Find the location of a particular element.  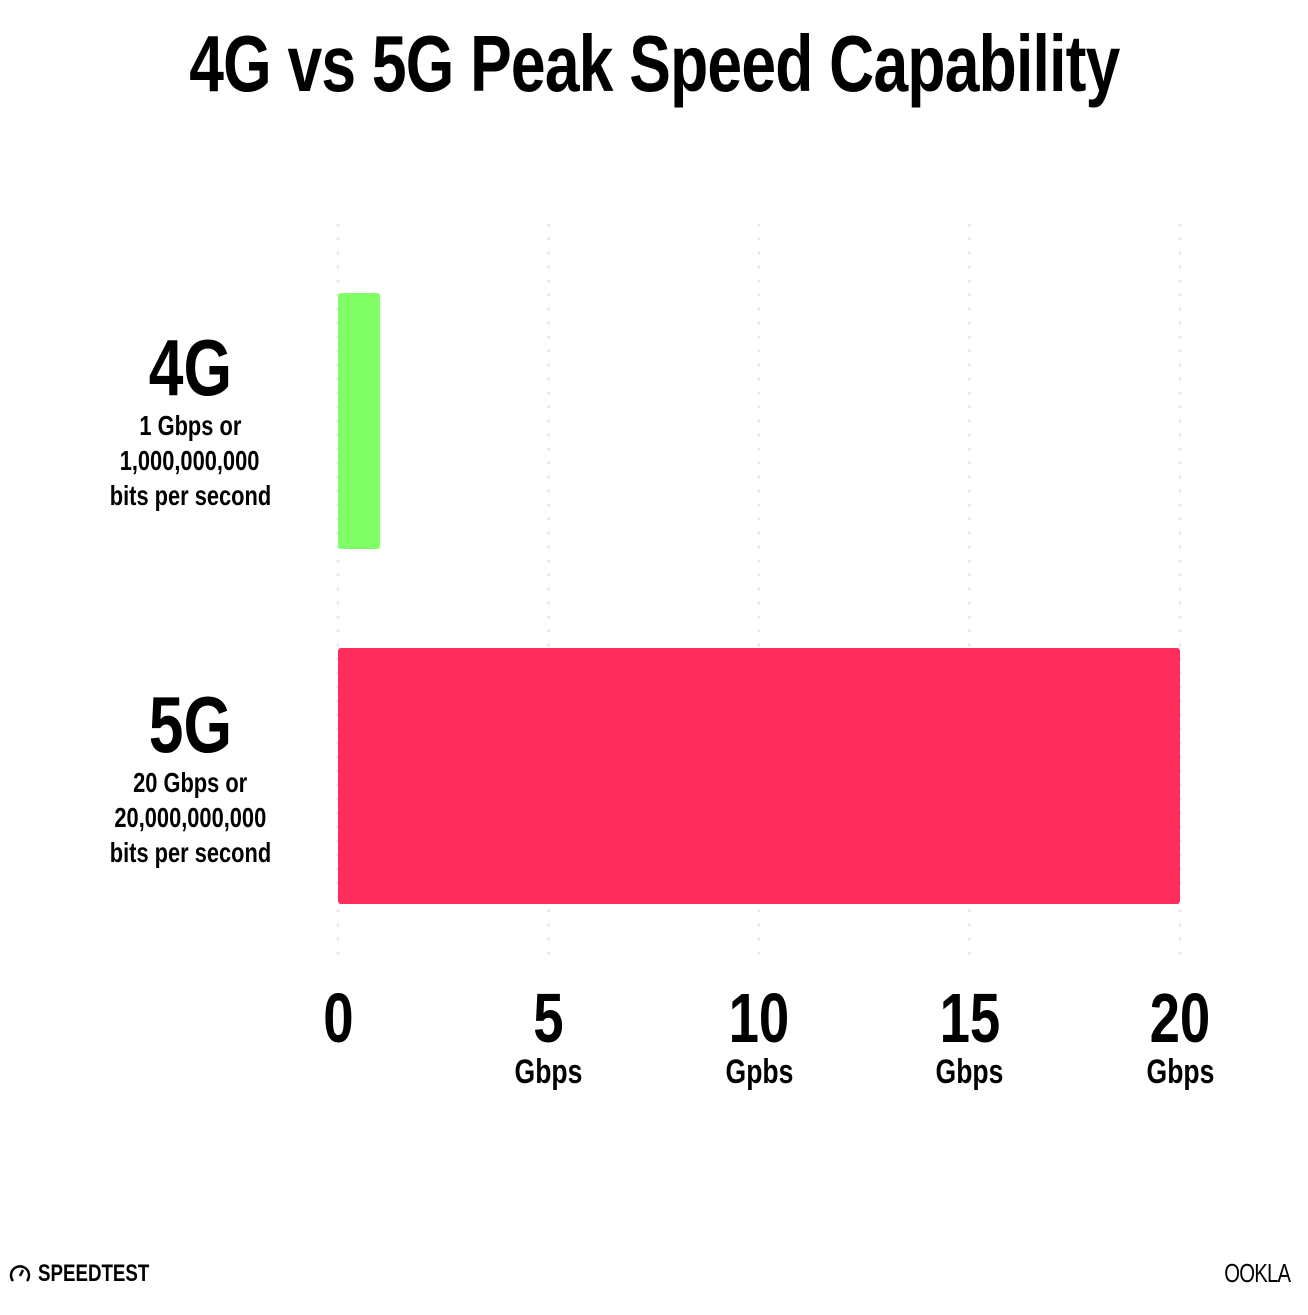

x-tick-label: 10 Gpbs is located at coordinates (759, 1035).